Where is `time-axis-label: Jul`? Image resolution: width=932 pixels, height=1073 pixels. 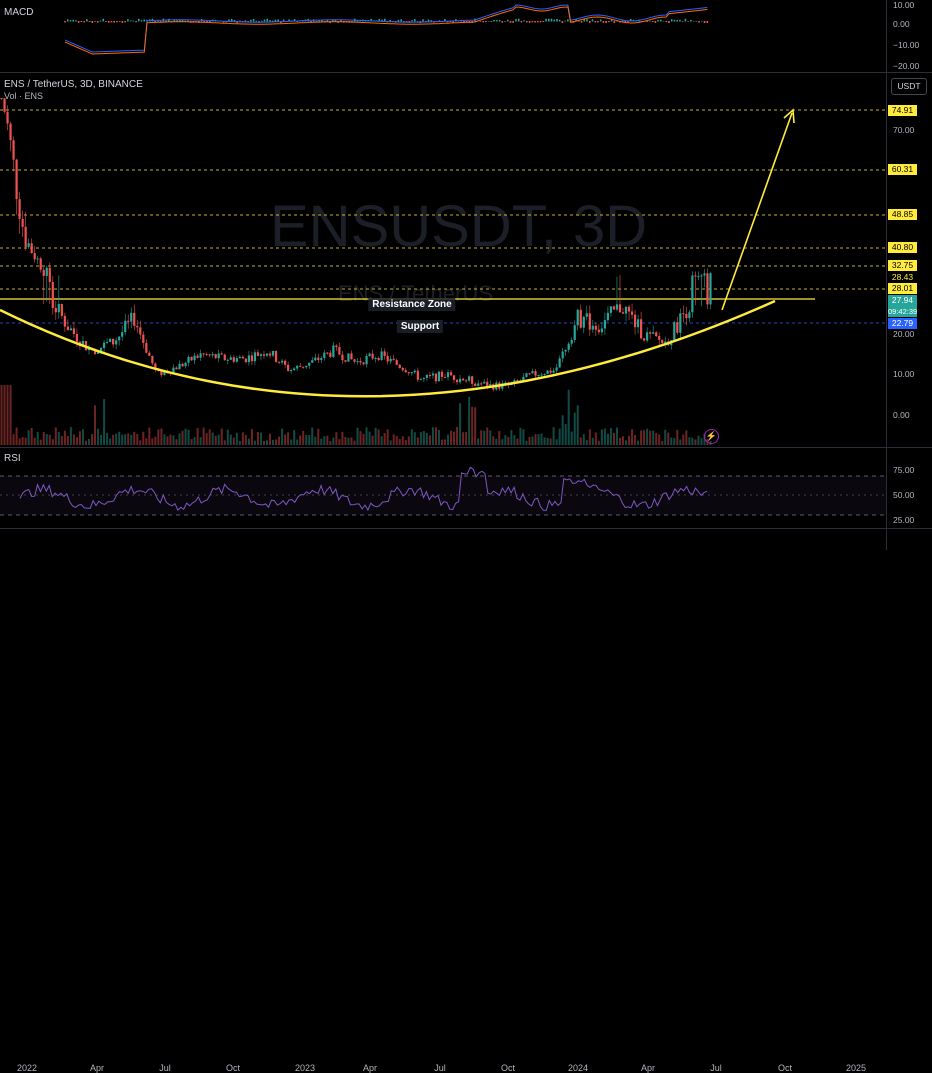
time-axis-label: Jul is located at coordinates (440, 1068).